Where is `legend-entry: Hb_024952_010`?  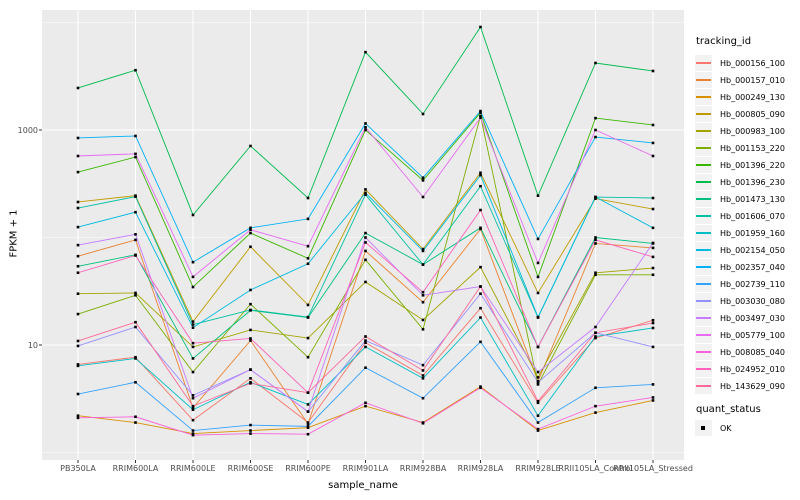
legend-entry: Hb_024952_010 is located at coordinates (747, 369).